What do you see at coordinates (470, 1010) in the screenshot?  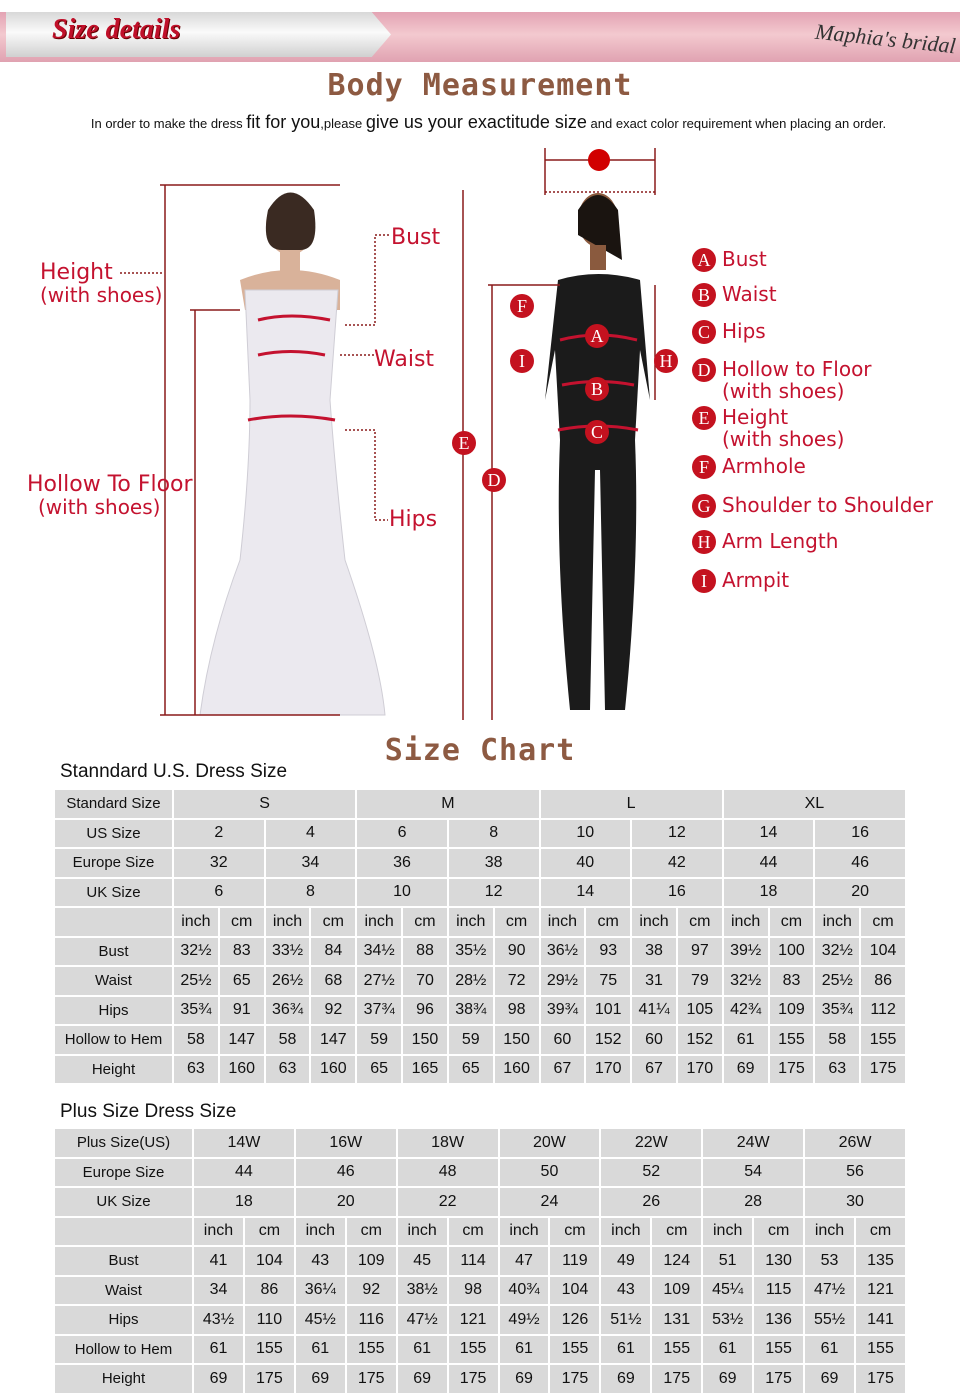 I see `table-cell: 38¾` at bounding box center [470, 1010].